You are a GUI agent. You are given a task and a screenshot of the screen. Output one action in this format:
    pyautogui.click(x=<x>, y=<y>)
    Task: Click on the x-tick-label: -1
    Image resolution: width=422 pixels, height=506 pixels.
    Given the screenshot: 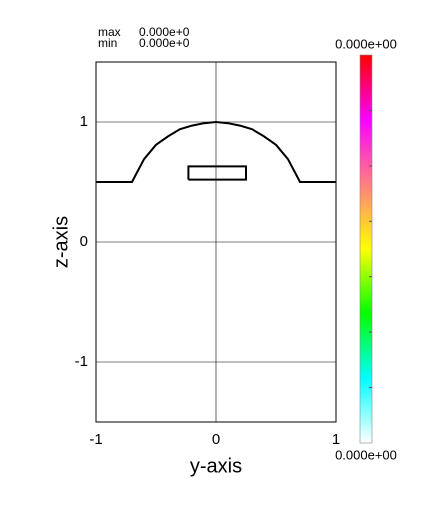 What is the action you would take?
    pyautogui.click(x=95, y=439)
    